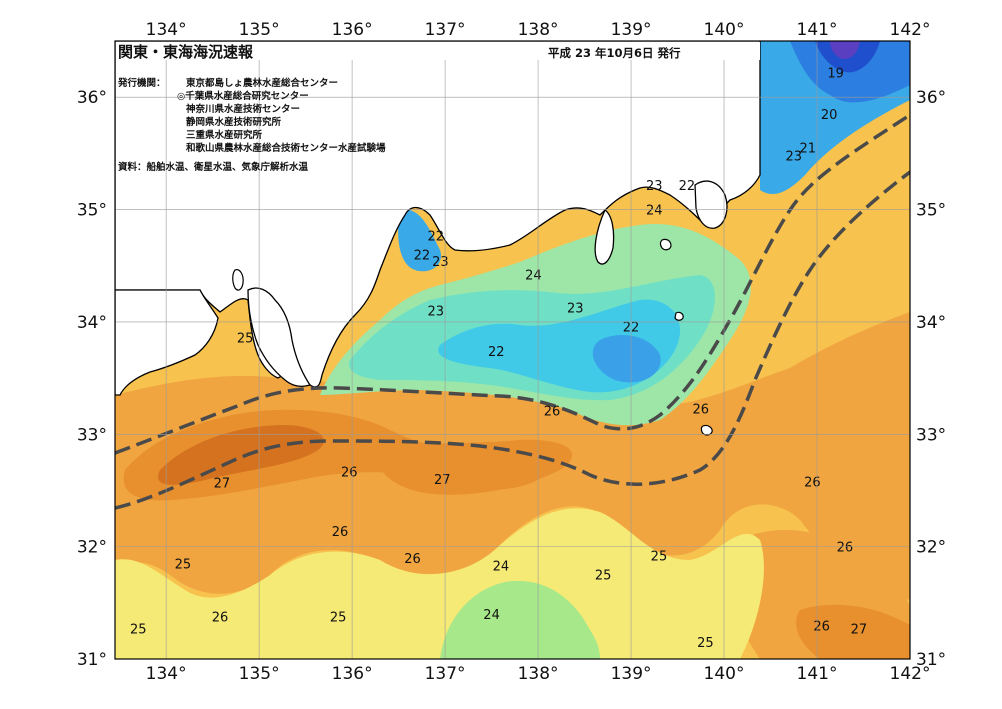  What do you see at coordinates (520, 619) in the screenshot?
I see `sea-temperature-23-fill` at bounding box center [520, 619].